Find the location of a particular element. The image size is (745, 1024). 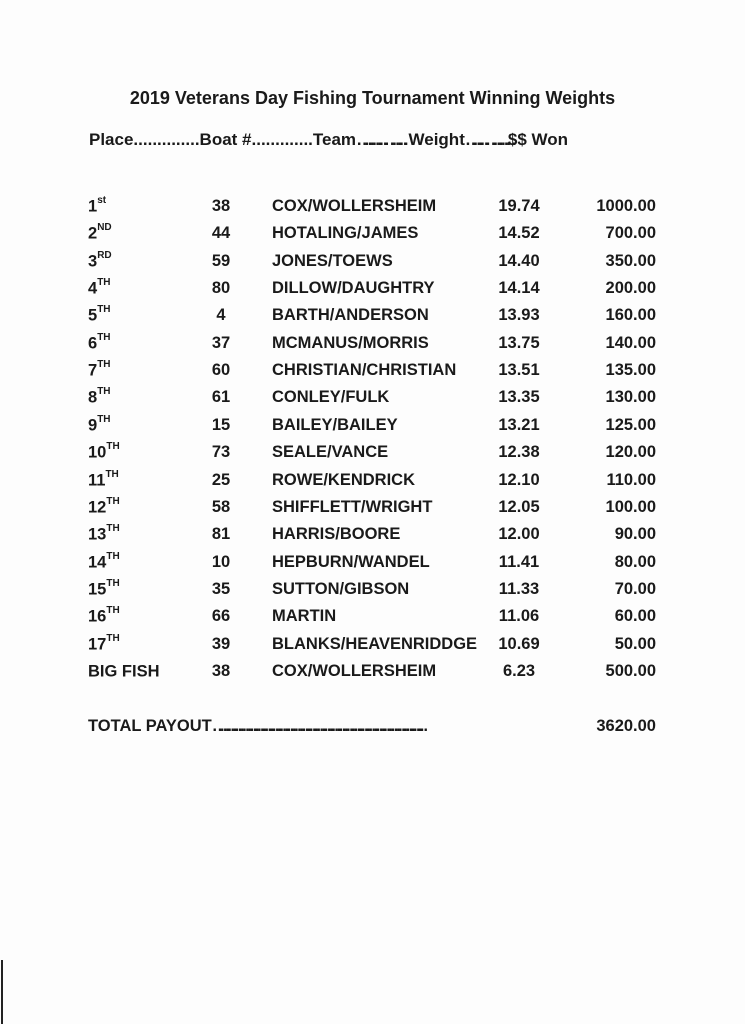

place-cell: 12TH is located at coordinates (104, 506).